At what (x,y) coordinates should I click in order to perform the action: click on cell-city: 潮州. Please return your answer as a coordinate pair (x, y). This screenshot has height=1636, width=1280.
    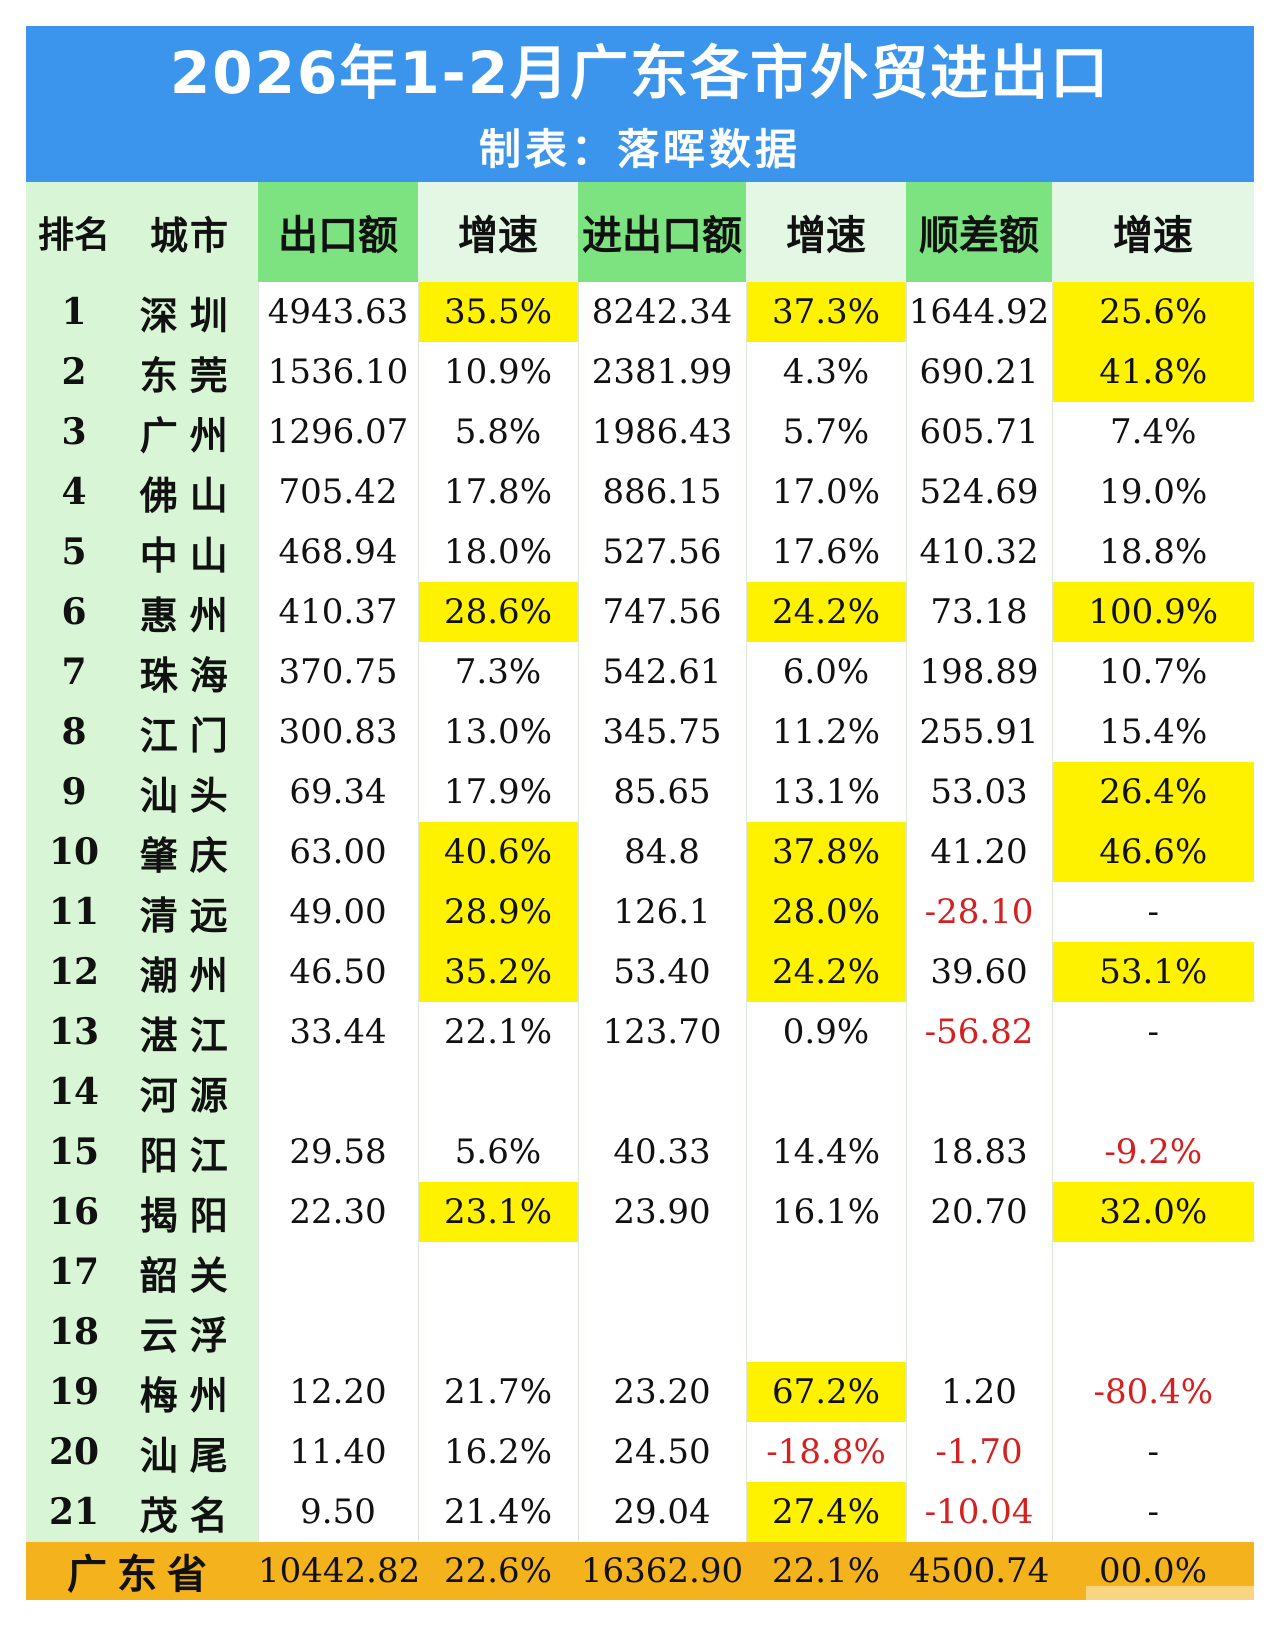
    Looking at the image, I should click on (190, 972).